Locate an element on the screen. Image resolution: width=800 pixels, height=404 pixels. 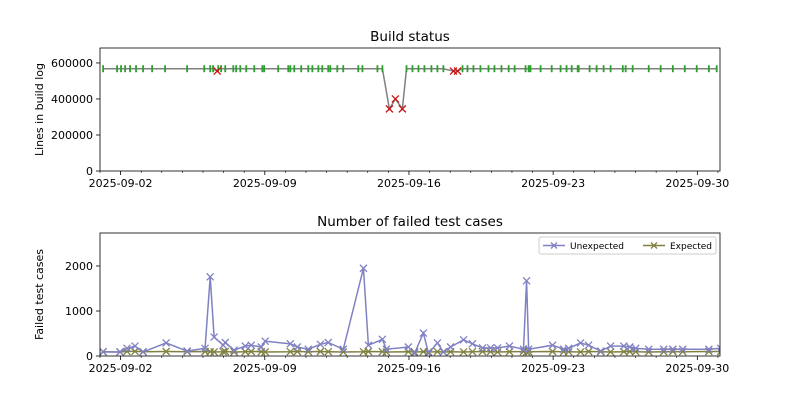
chart-title: Build status is located at coordinates (410, 37).